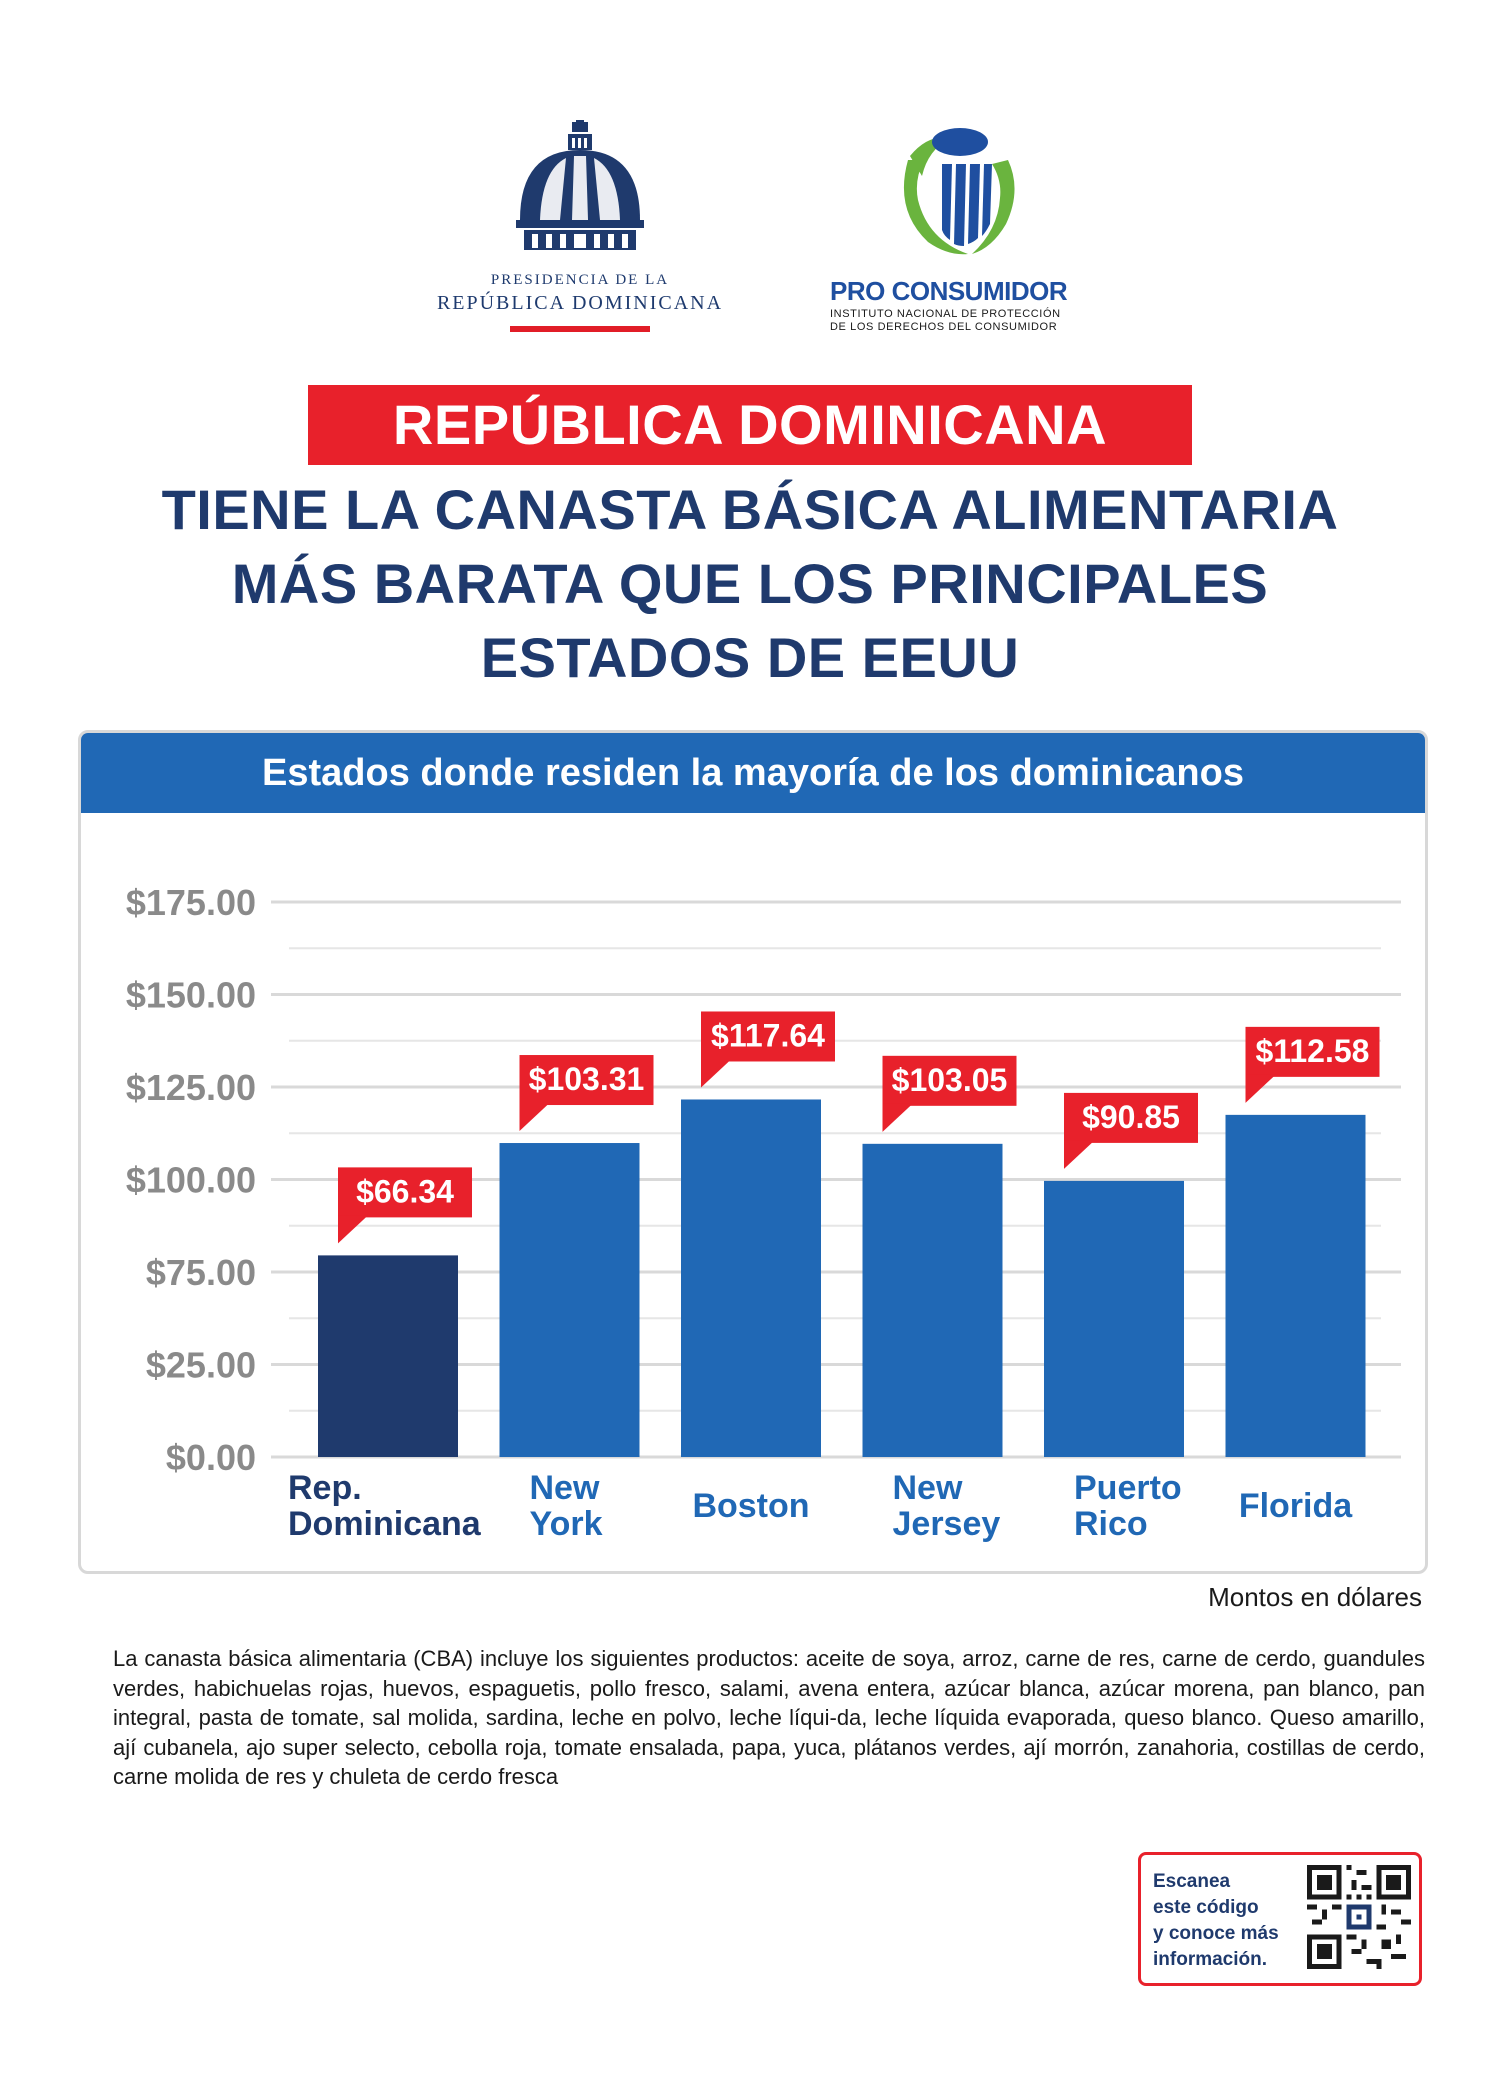 The width and height of the screenshot is (1500, 2100). Describe the element at coordinates (1216, 1933) in the screenshot. I see `qr-line-3: y conoce más` at that location.